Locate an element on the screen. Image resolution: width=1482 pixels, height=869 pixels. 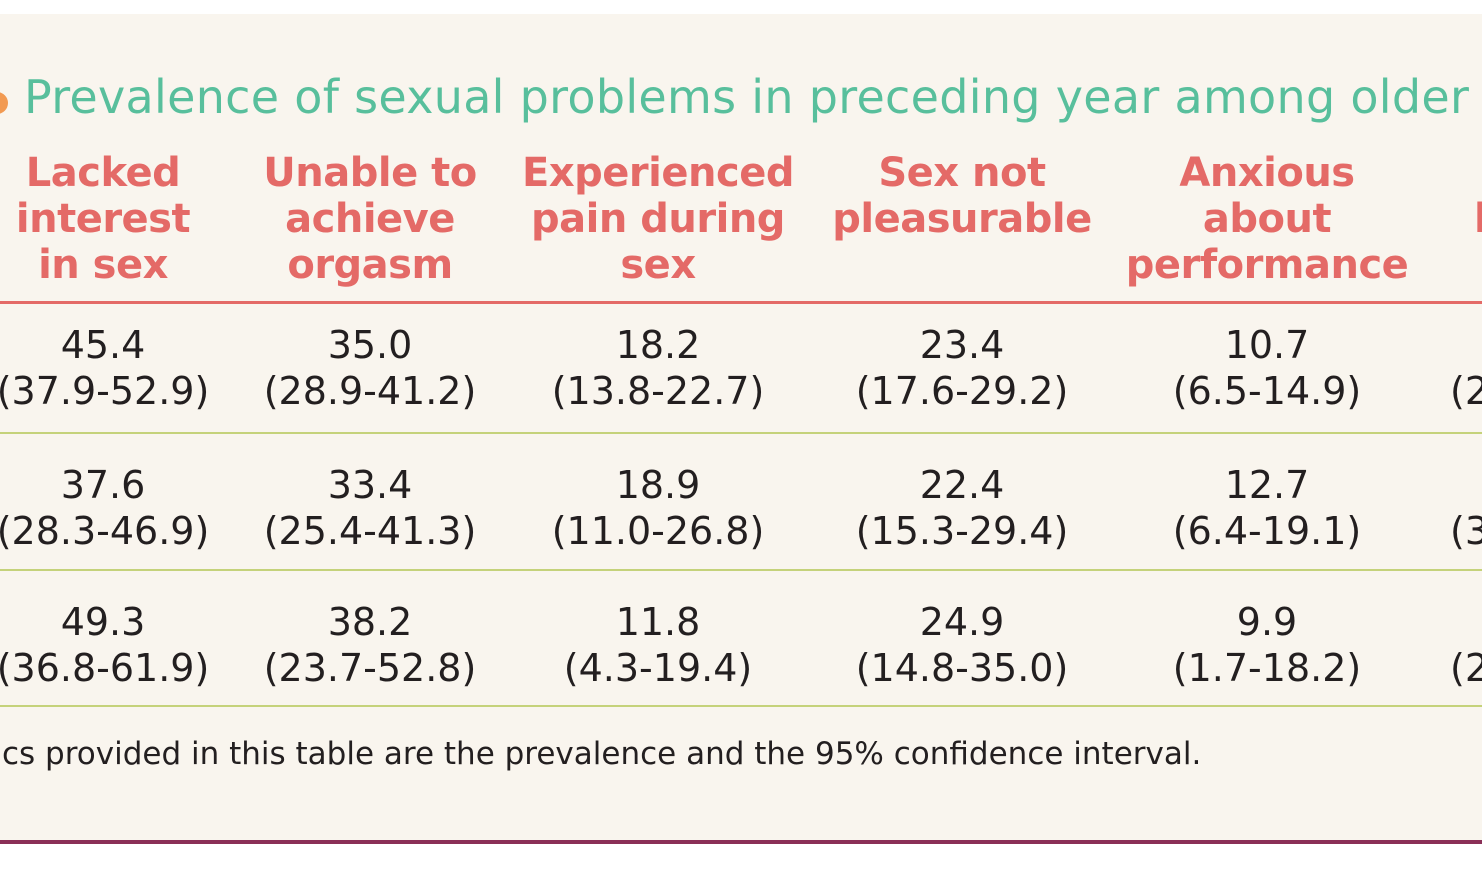
table-cell: 33.4 (25.4-41.3) is located at coordinates (370, 508).